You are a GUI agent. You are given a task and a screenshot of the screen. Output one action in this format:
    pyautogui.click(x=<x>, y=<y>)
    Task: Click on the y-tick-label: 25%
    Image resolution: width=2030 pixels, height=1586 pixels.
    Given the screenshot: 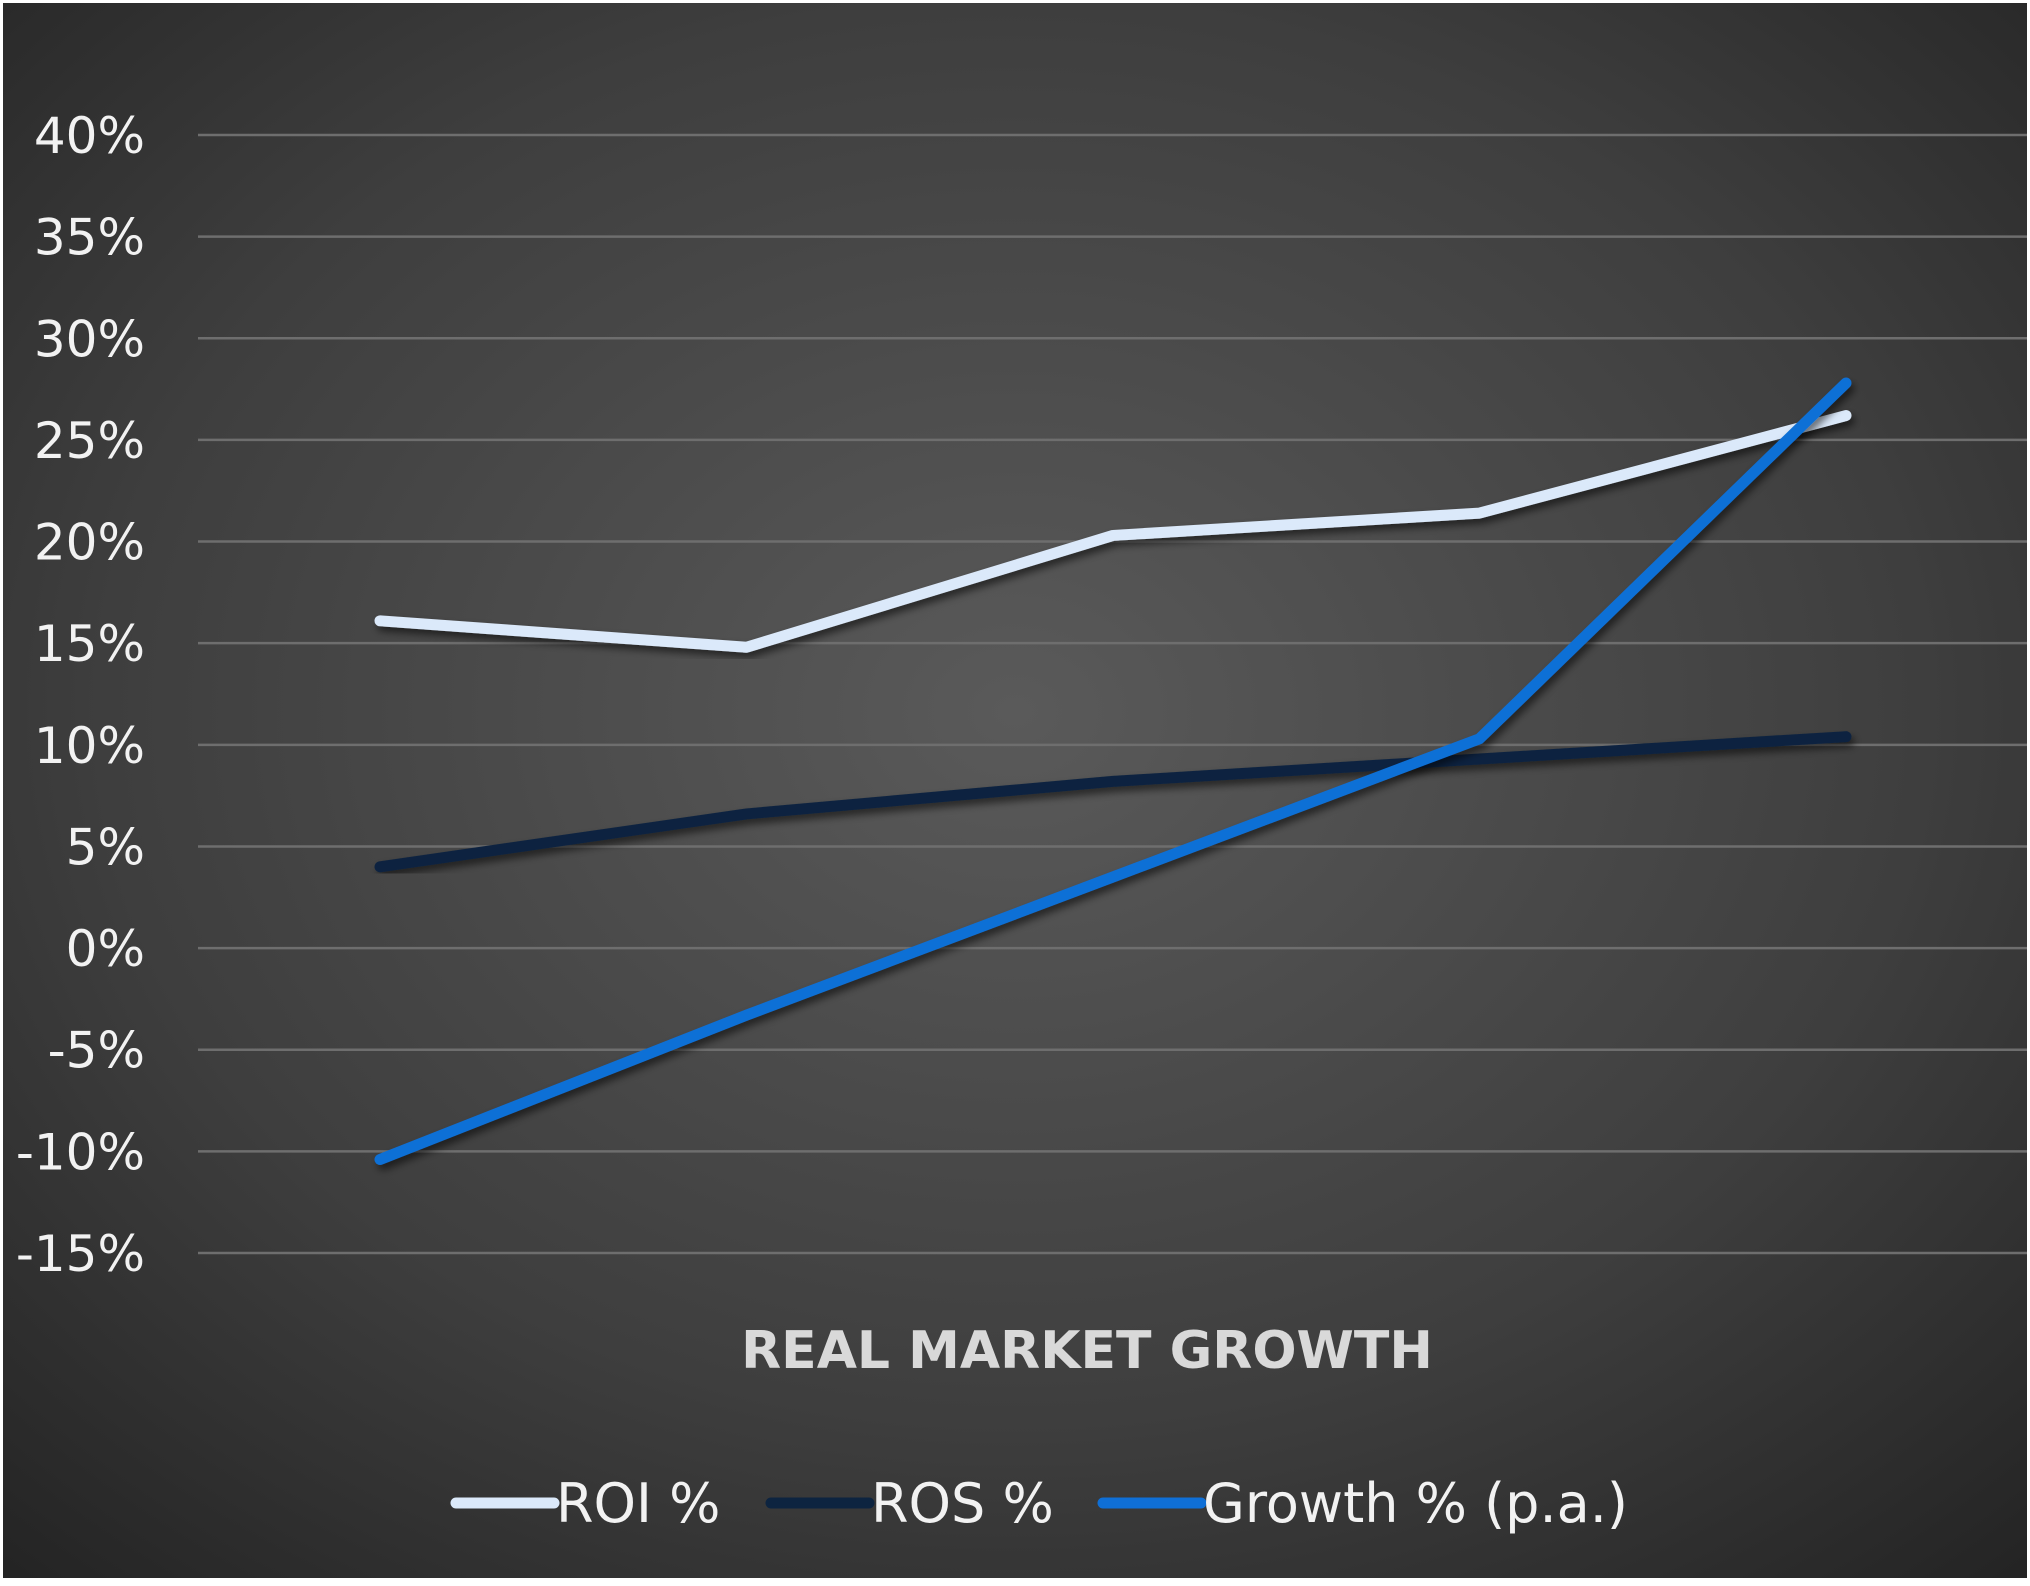 What is the action you would take?
    pyautogui.click(x=89, y=441)
    